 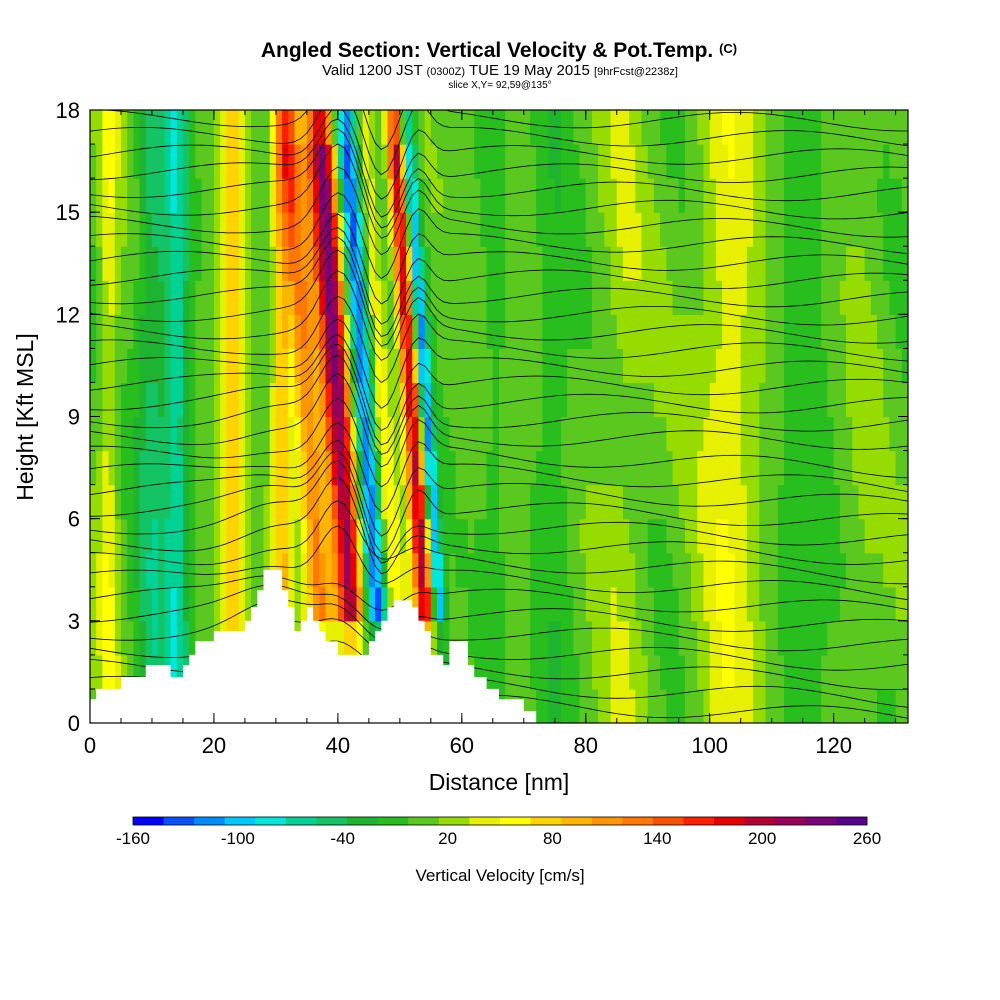 I want to click on terrain-mask, so click(x=313, y=646).